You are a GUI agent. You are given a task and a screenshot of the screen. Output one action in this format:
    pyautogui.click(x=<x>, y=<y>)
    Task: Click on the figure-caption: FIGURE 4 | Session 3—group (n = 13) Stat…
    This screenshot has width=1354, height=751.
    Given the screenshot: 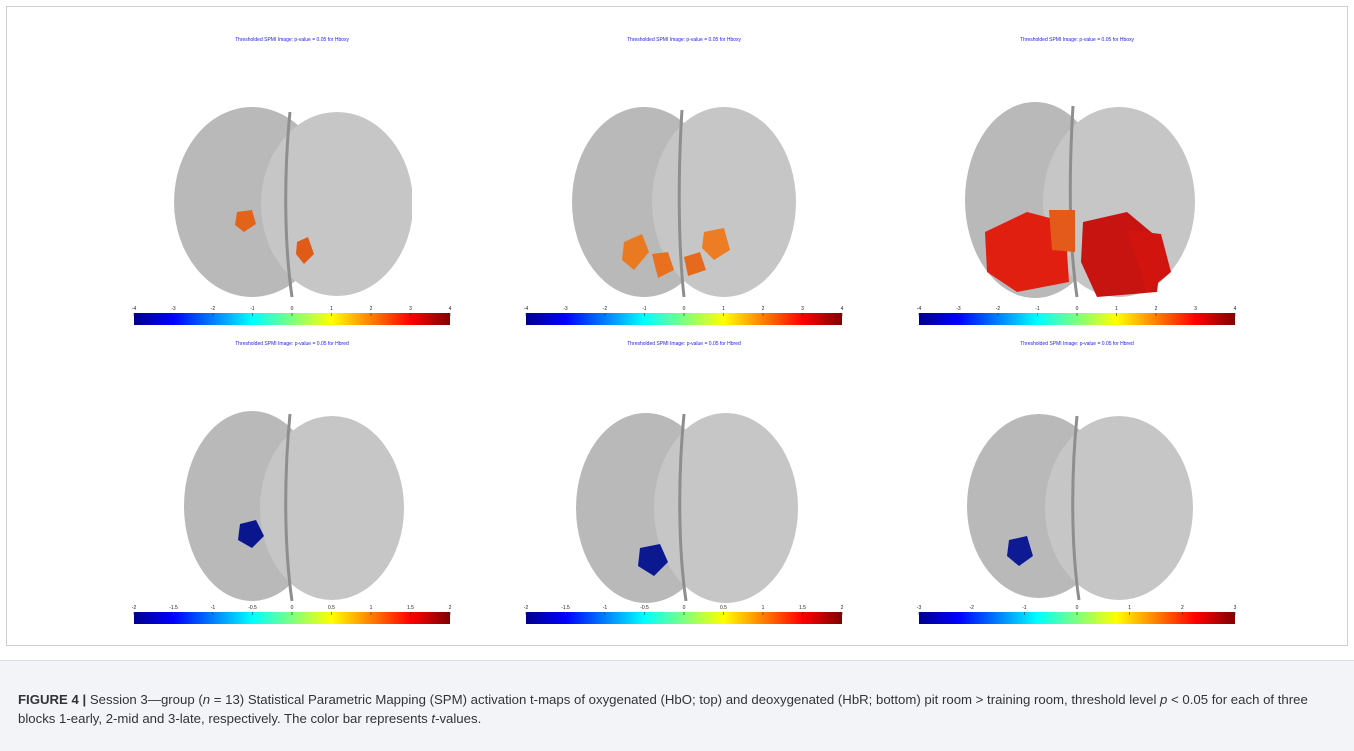 What is the action you would take?
    pyautogui.click(x=678, y=709)
    